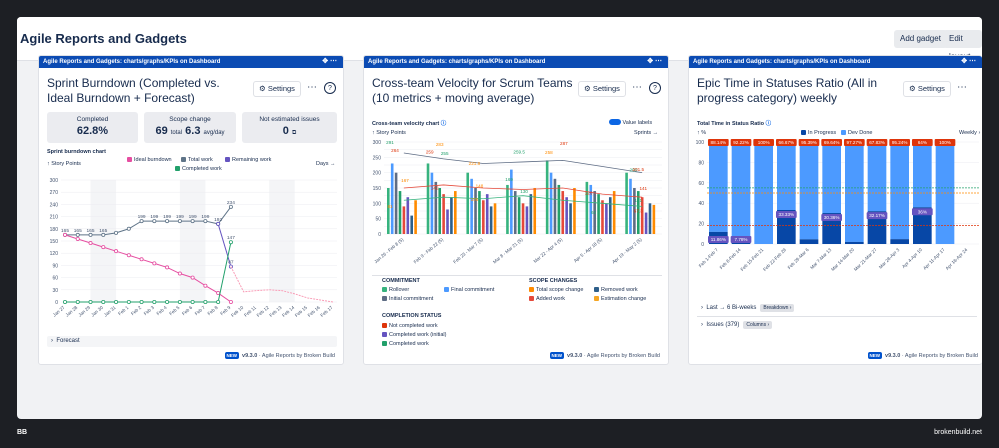 This screenshot has height=448, width=999. What do you see at coordinates (832, 217) in the screenshot?
I see `bottom-value-label: 30.36%` at bounding box center [832, 217].